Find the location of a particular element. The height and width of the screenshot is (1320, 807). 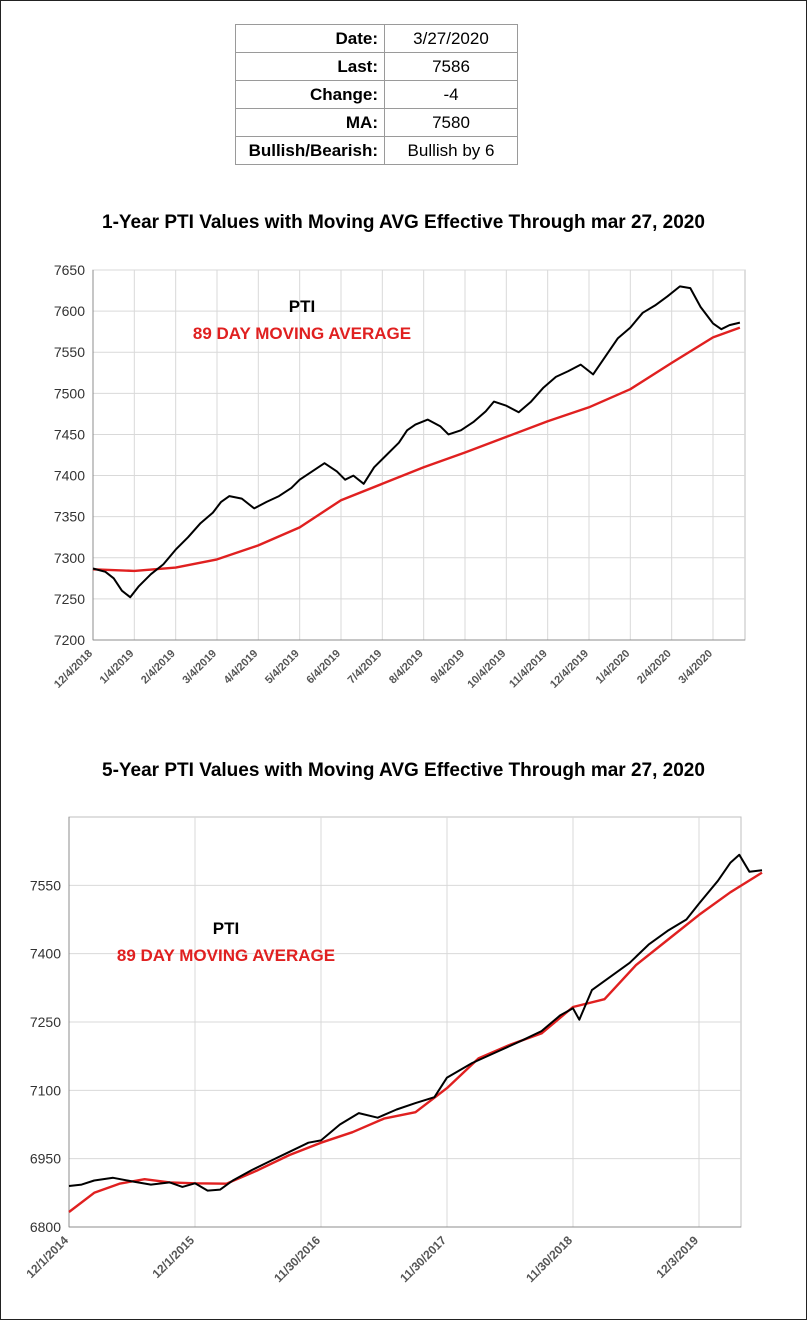

y-tick-label: 7300 is located at coordinates (69, 558).